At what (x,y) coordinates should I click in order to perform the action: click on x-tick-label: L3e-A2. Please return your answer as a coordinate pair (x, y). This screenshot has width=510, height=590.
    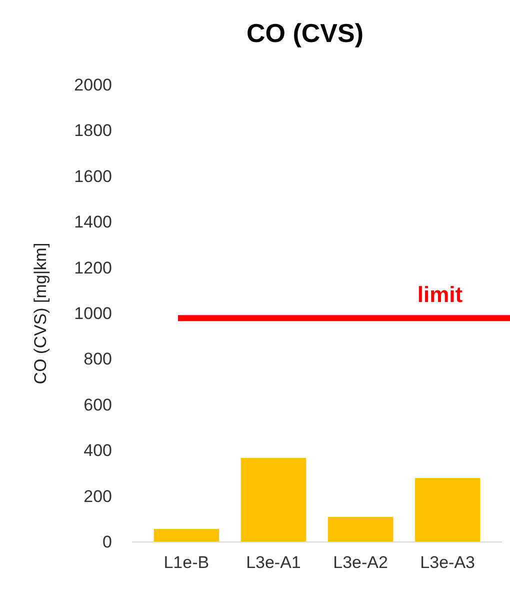
    Looking at the image, I should click on (360, 562).